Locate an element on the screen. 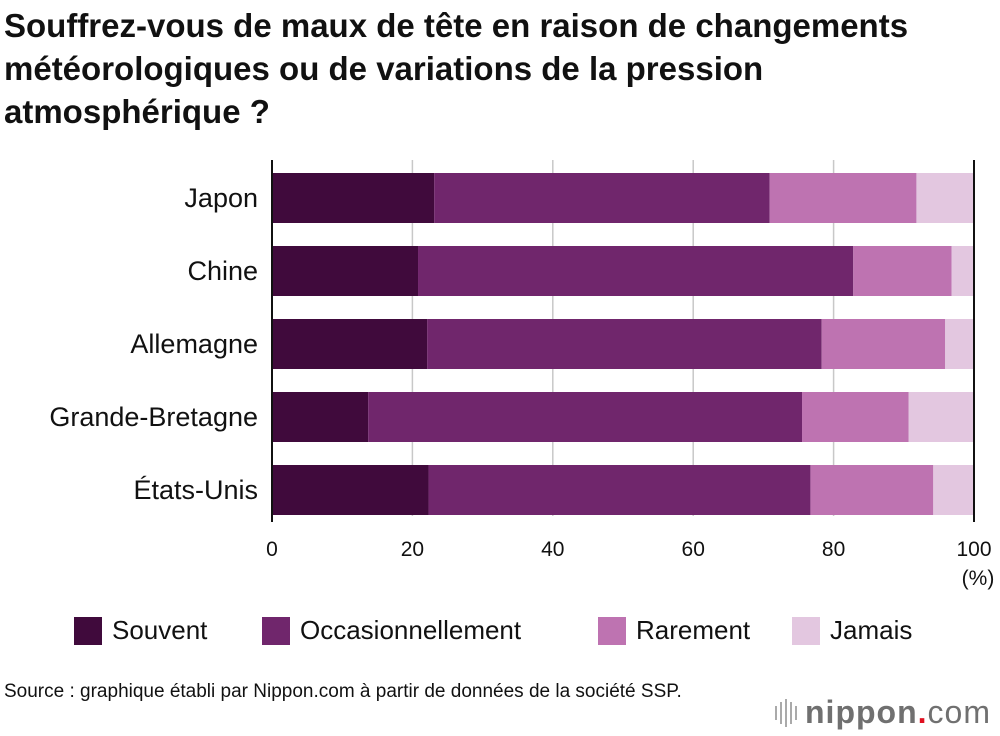  category-label: Japon is located at coordinates (221, 198).